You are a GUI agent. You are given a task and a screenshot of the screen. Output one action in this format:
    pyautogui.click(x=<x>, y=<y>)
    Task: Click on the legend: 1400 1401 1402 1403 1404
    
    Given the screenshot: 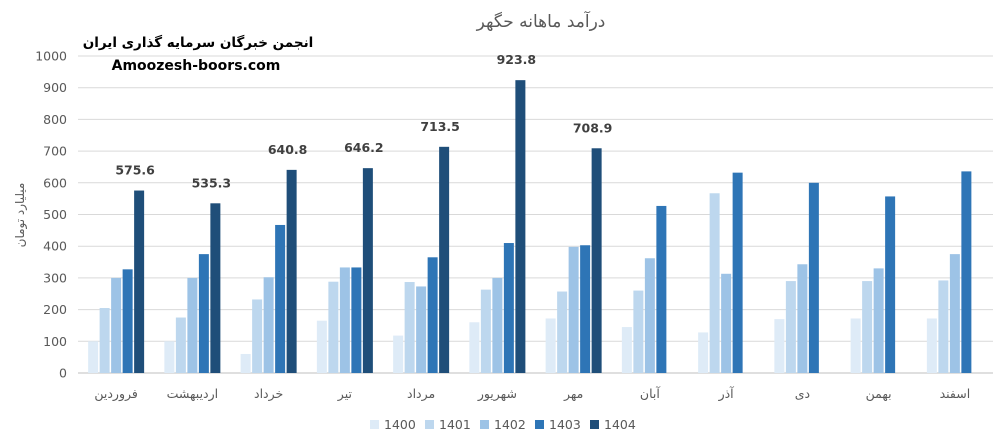 What is the action you would take?
    pyautogui.click(x=503, y=424)
    